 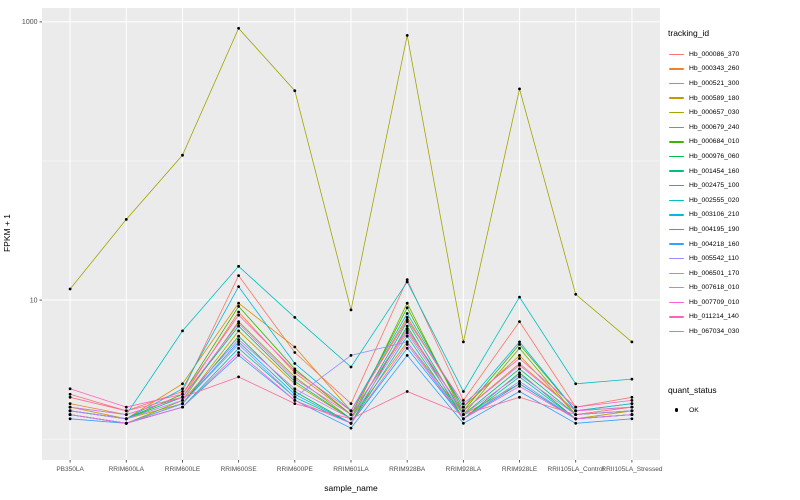 What do you see at coordinates (183, 469) in the screenshot?
I see `x-tick-label: RRIM600LE` at bounding box center [183, 469].